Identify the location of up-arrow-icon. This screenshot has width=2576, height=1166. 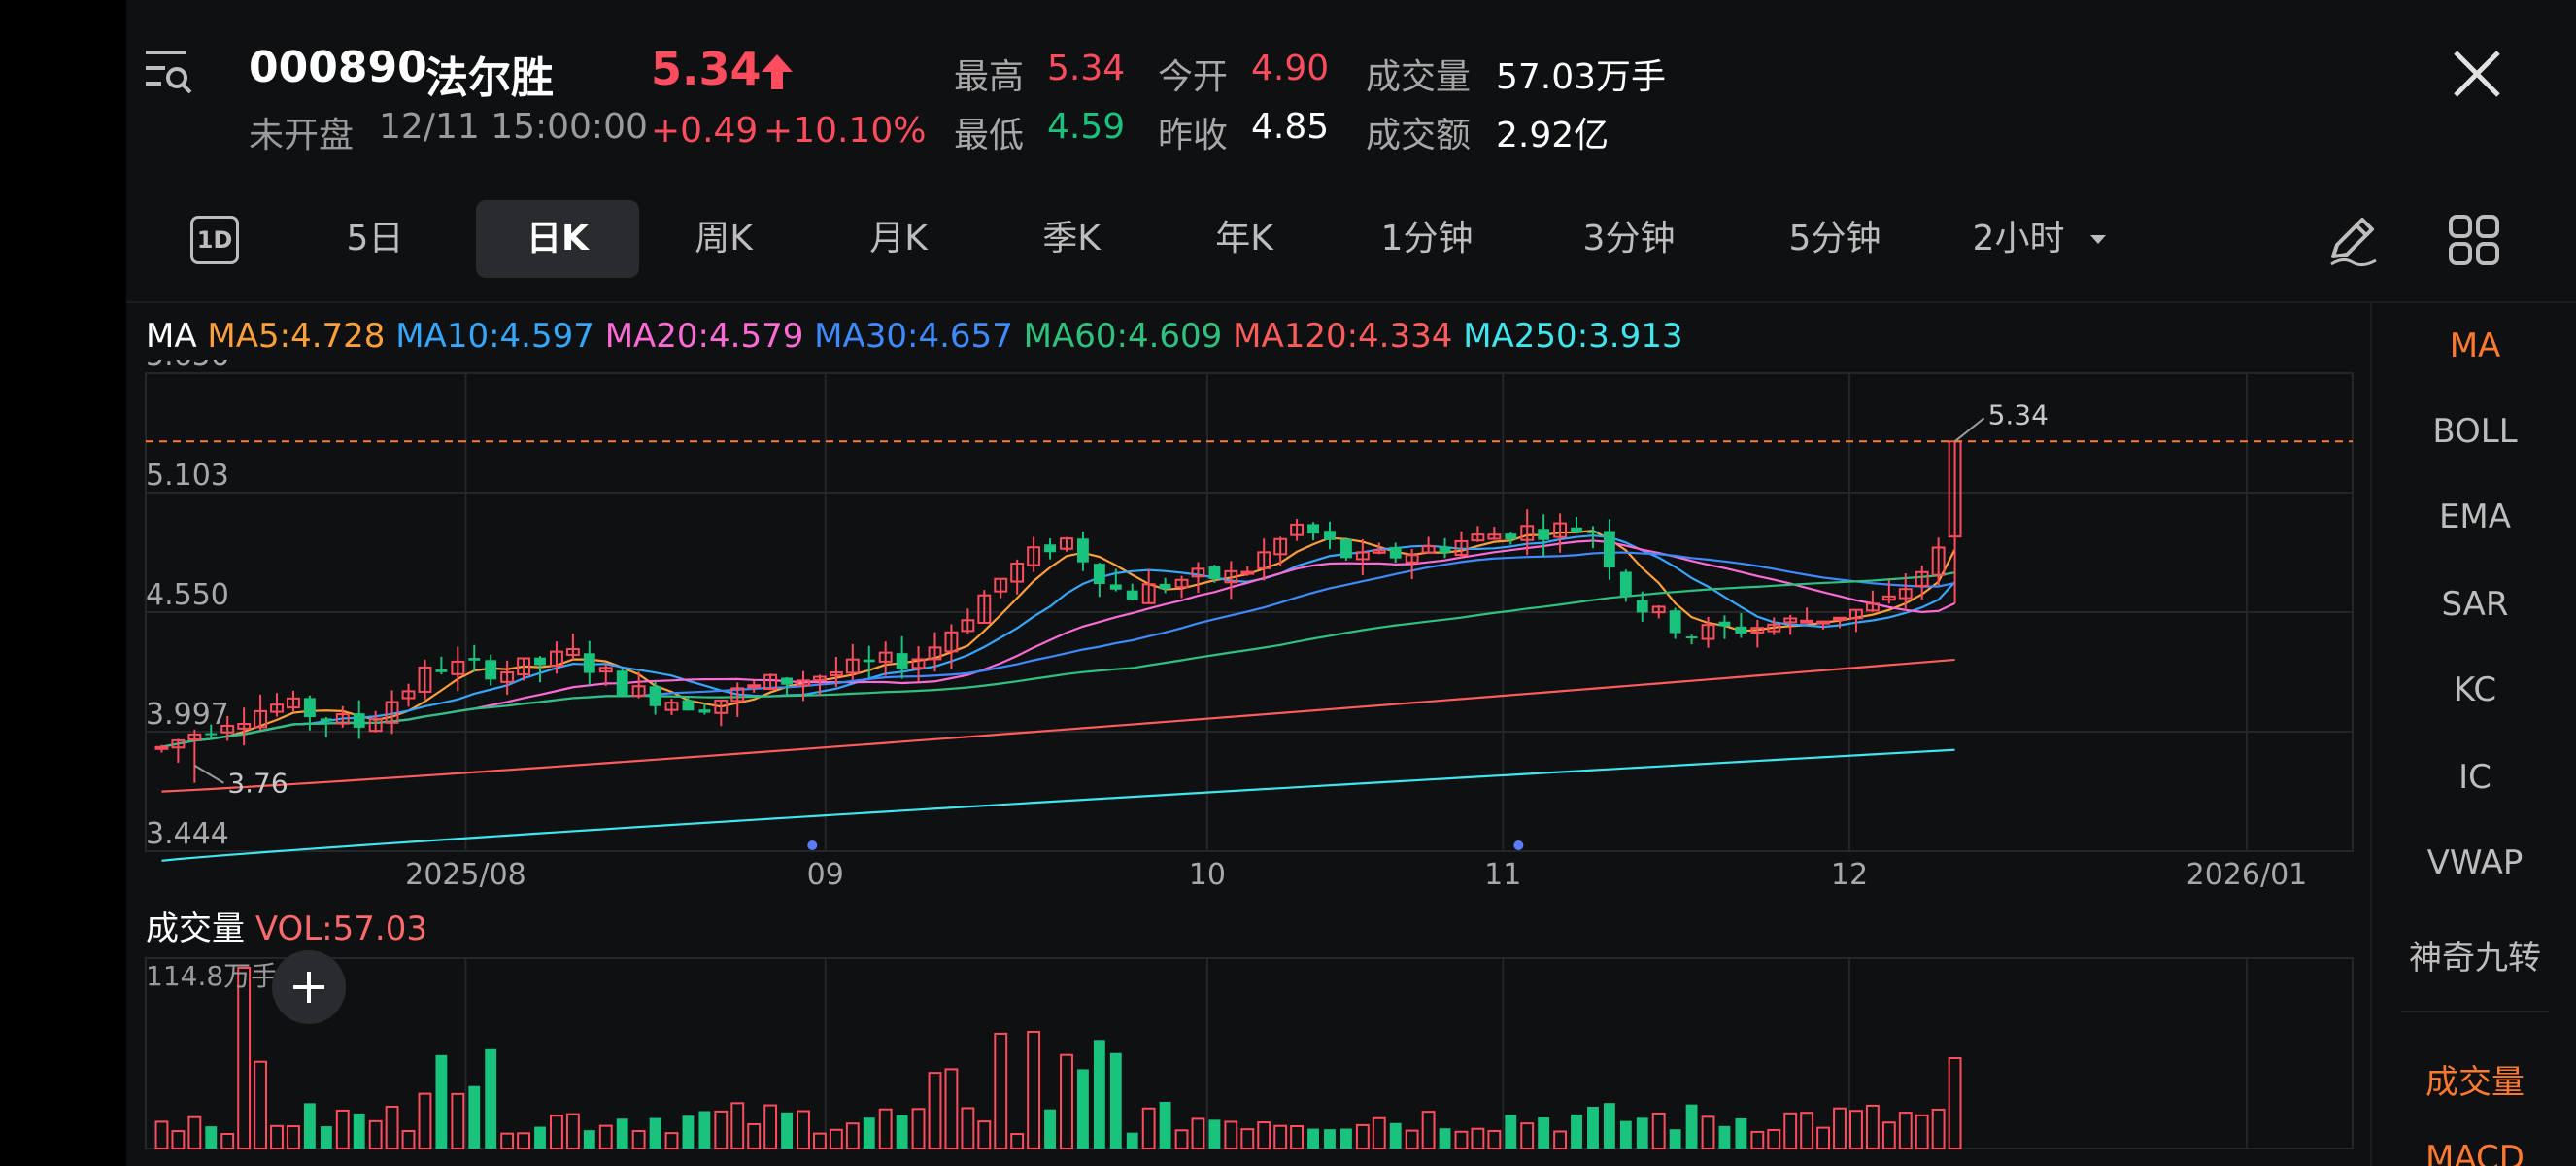
(777, 71).